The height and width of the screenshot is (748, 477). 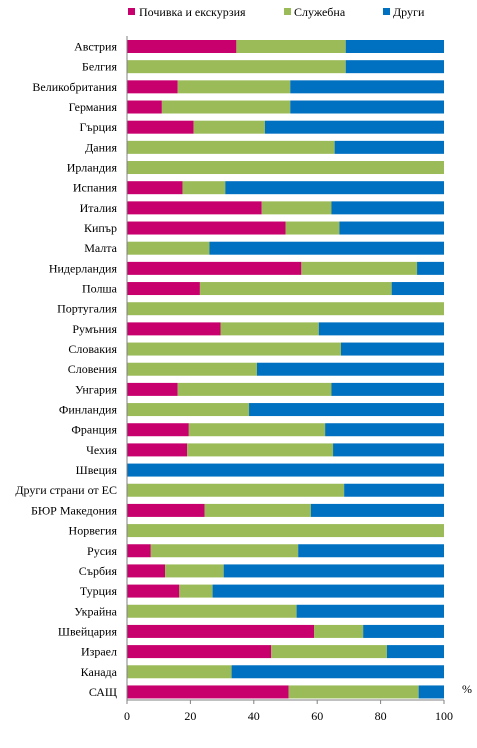 What do you see at coordinates (101, 450) in the screenshot?
I see `category-label: Чехия` at bounding box center [101, 450].